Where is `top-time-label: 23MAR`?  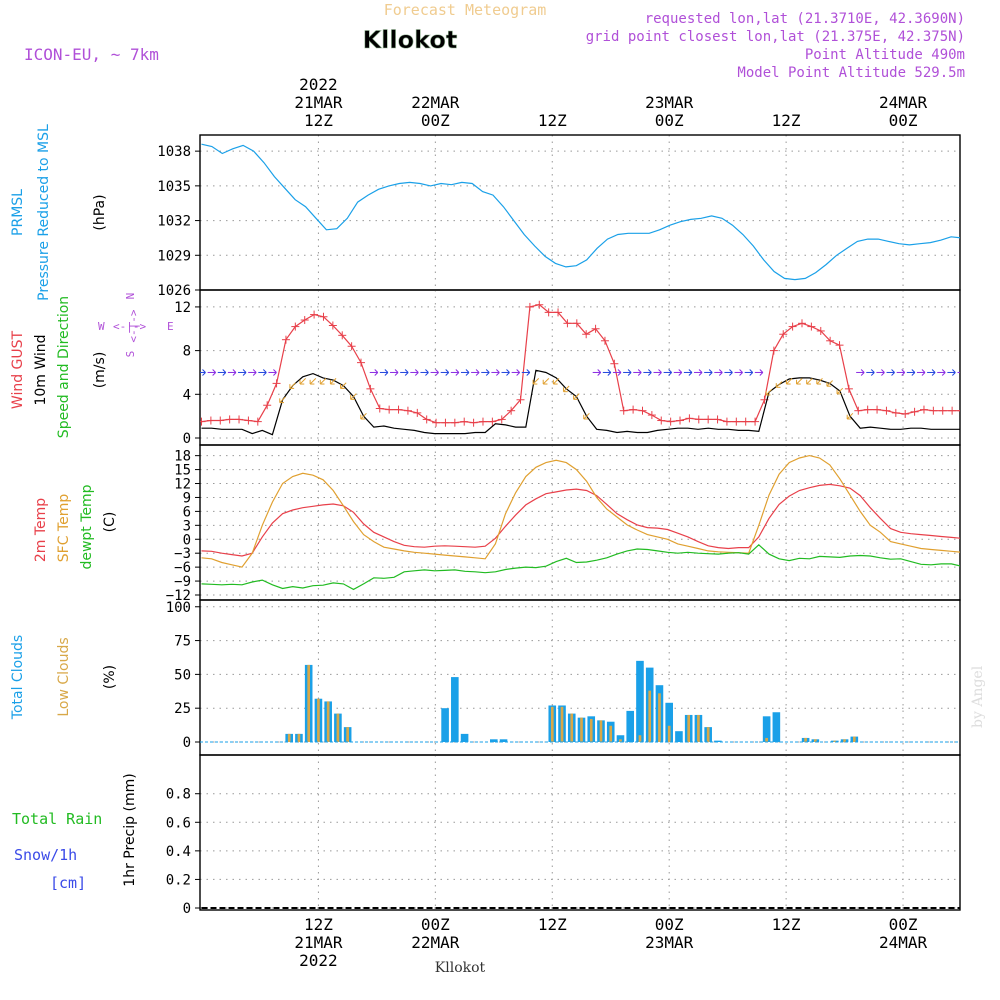 top-time-label: 23MAR is located at coordinates (669, 102).